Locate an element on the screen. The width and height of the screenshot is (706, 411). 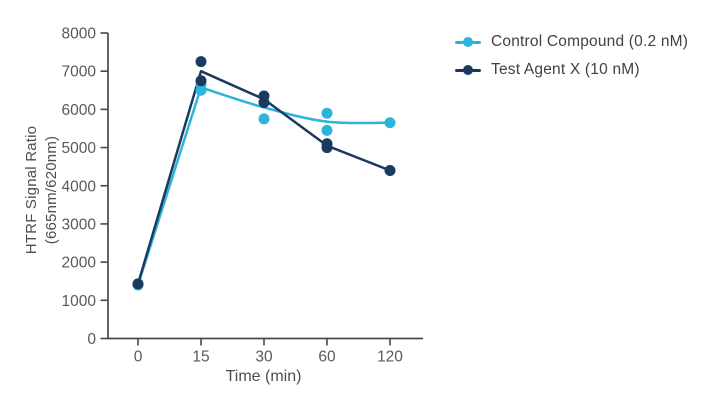
y-tick-label: 4000 is located at coordinates (79, 186).